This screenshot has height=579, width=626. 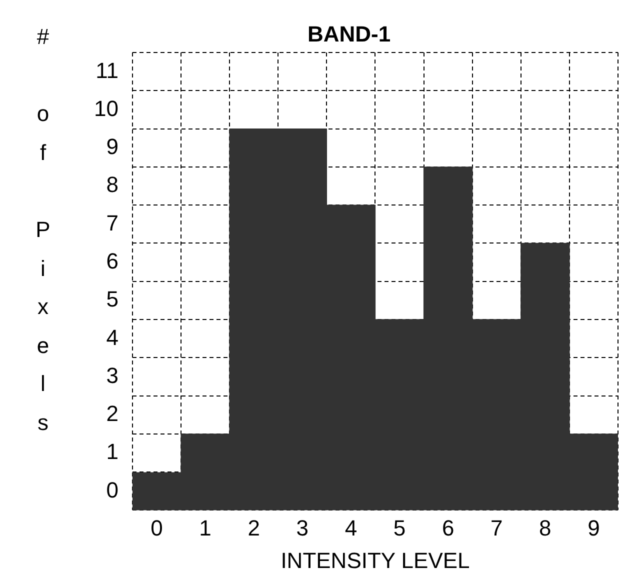 What do you see at coordinates (112, 337) in the screenshot?
I see `y-tick-label: 4` at bounding box center [112, 337].